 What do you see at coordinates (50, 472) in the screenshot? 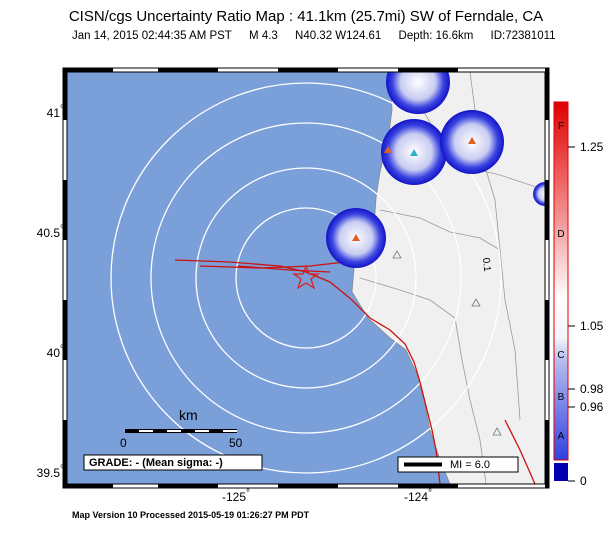
I see `lat-label-39-5: 39.5°` at bounding box center [50, 472].